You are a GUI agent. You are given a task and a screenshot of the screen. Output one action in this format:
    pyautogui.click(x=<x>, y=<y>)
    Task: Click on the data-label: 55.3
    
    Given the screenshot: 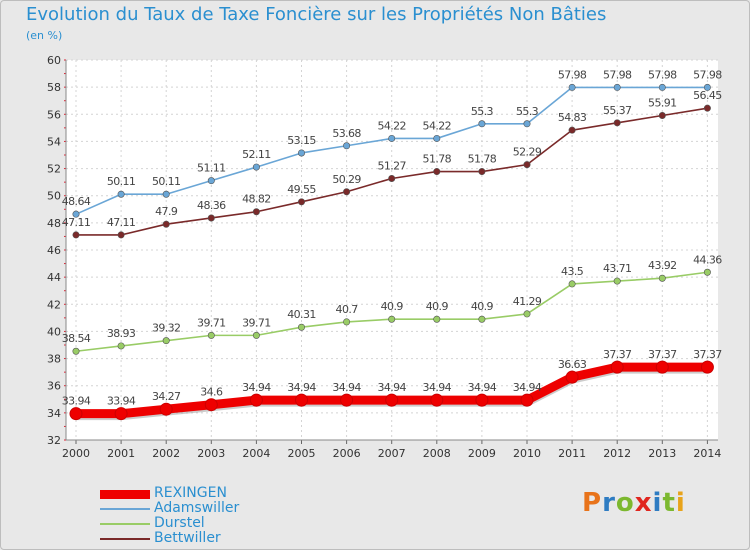 What is the action you would take?
    pyautogui.click(x=482, y=111)
    